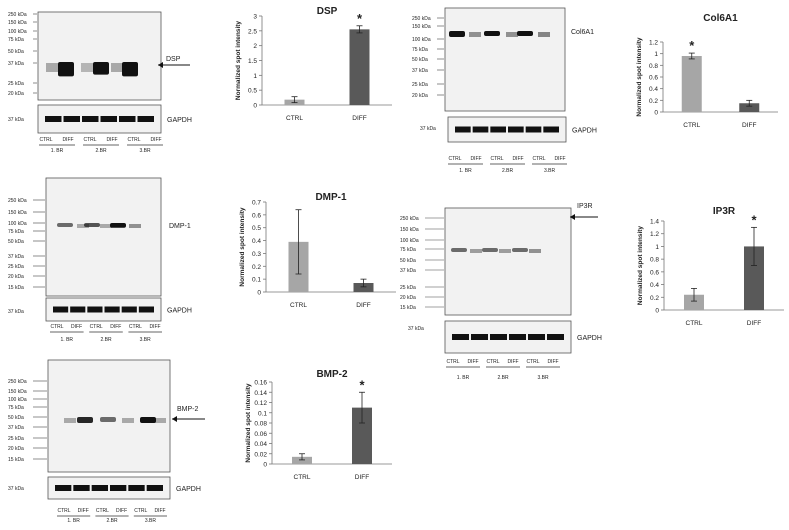  I want to click on gapdh-marker-bmp2: 37 kDa, so click(16, 489).